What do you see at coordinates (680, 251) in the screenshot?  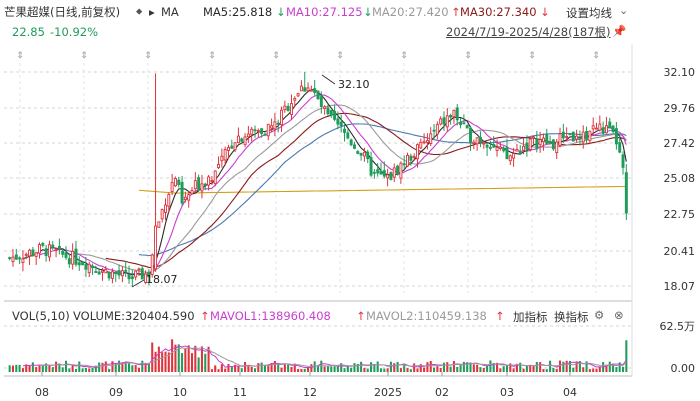 I see `price-tick-label: 20.41` at bounding box center [680, 251].